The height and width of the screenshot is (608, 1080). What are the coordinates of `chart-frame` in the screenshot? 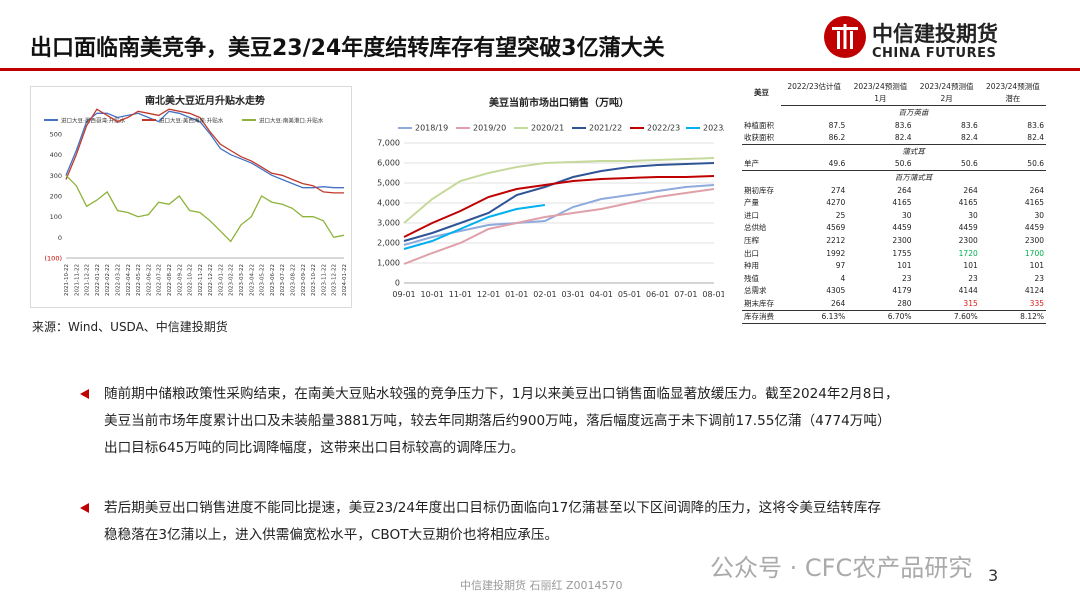 It's located at (191, 197).